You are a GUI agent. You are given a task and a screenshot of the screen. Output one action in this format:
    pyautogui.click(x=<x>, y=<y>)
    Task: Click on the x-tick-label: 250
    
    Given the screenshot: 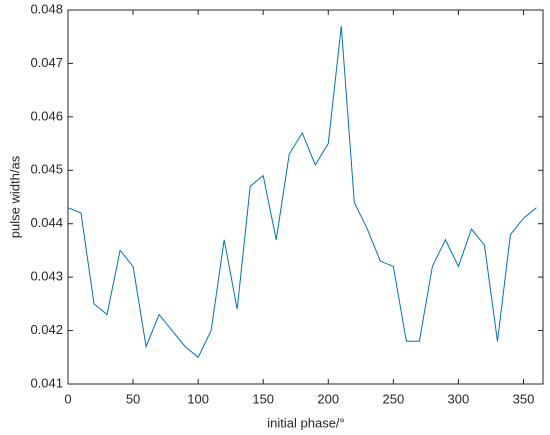 What is the action you would take?
    pyautogui.click(x=393, y=398)
    